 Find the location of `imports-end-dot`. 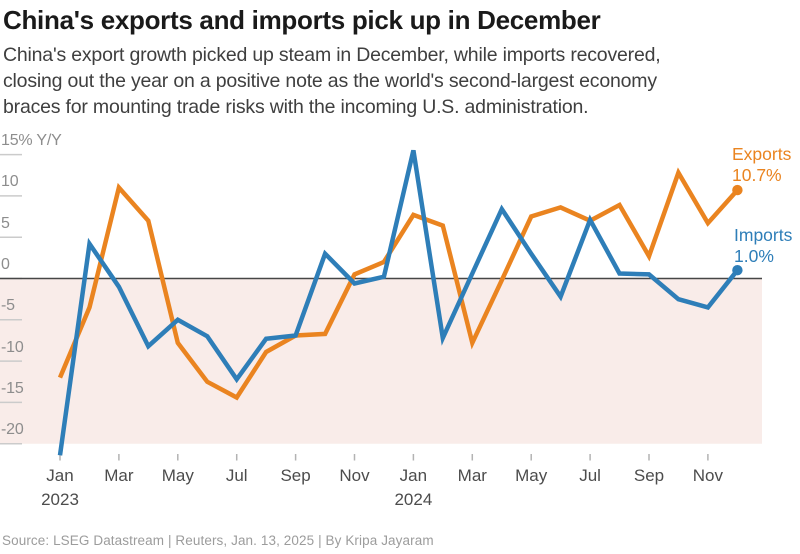

imports-end-dot is located at coordinates (737, 270).